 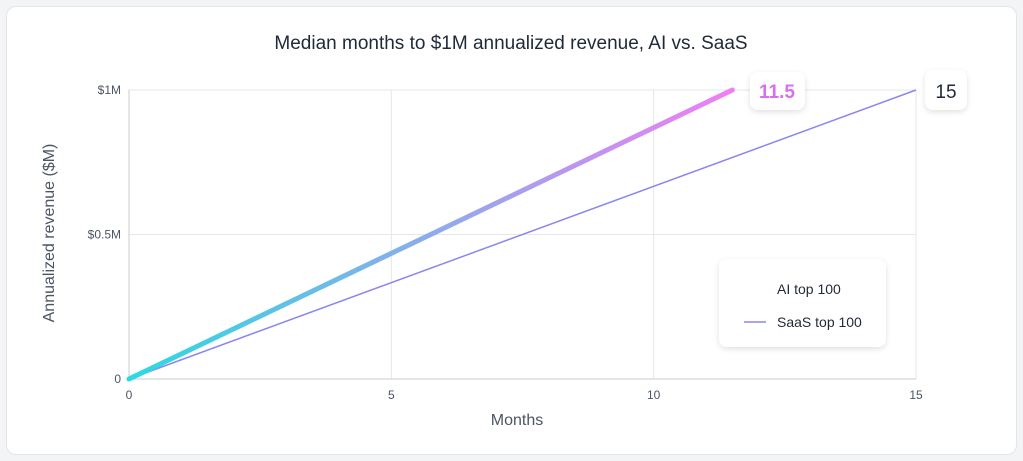 I want to click on y-axis-label: Annualized revenue ($M), so click(x=49, y=233).